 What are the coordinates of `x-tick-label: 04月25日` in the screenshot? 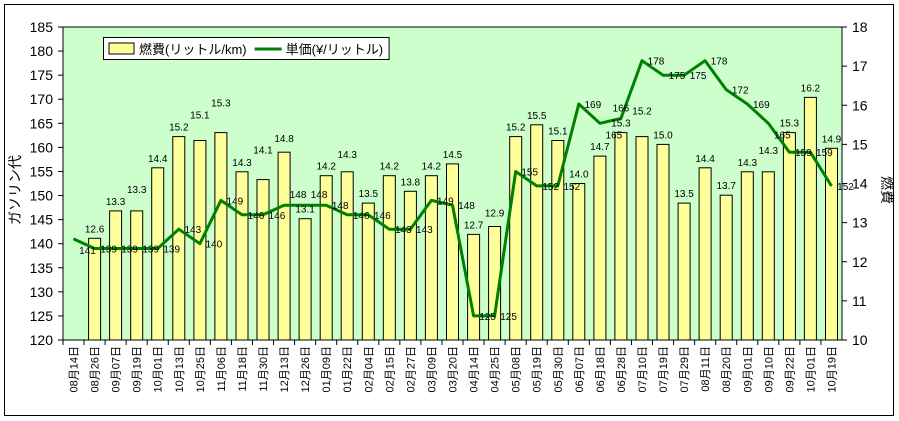 It's located at (496, 369).